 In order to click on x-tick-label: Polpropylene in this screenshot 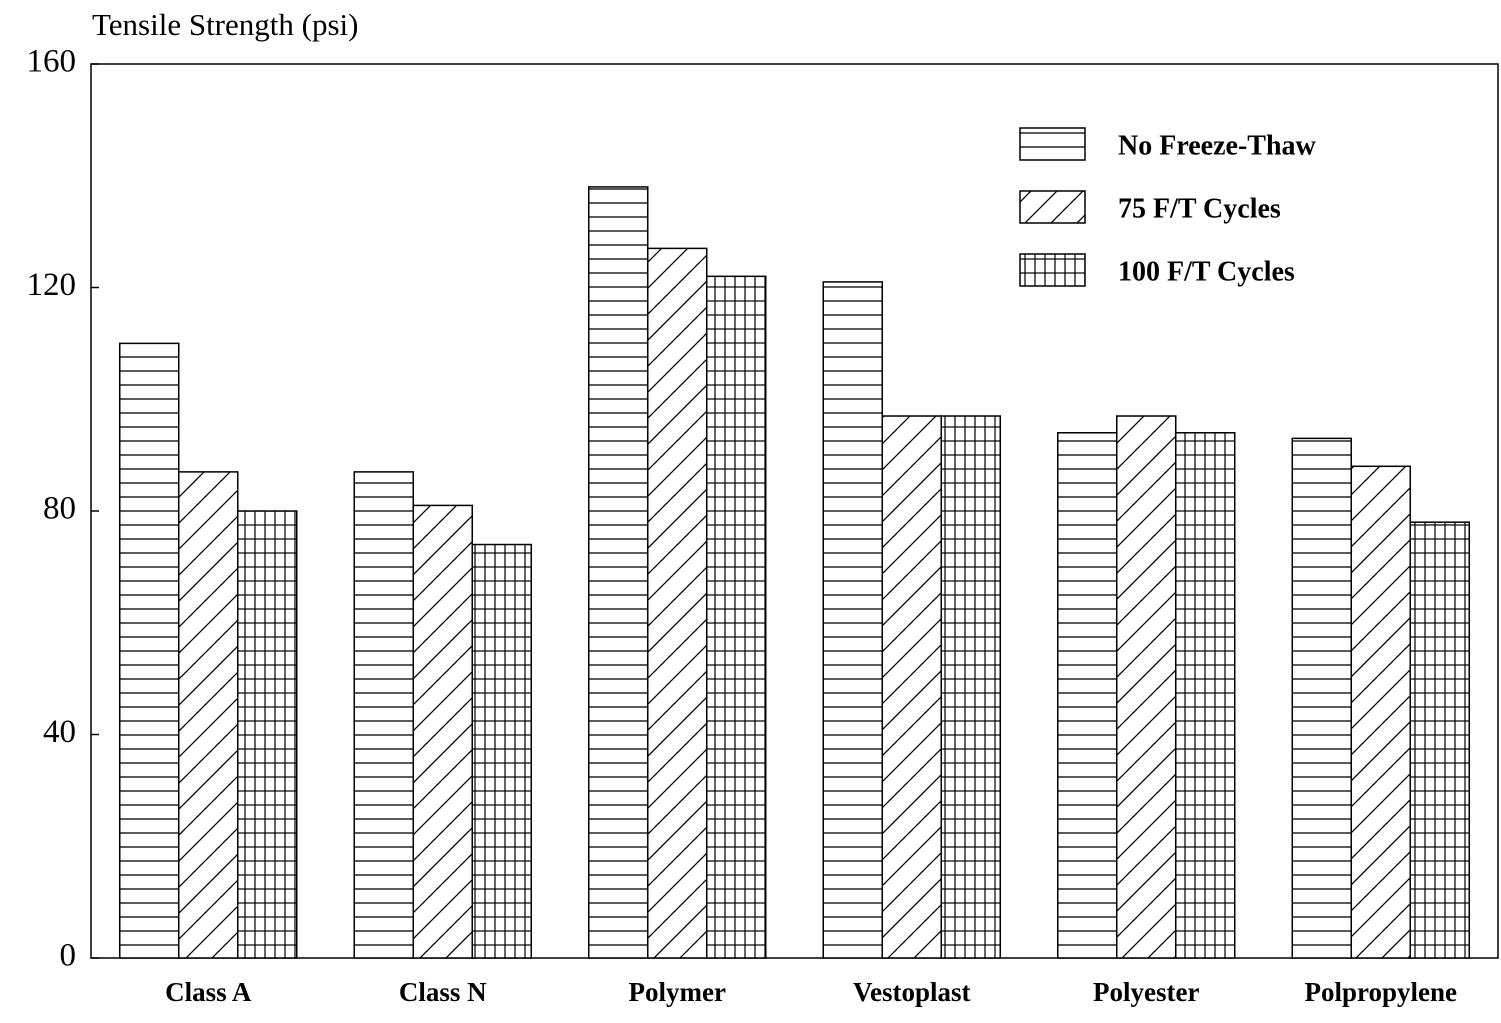, I will do `click(1380, 992)`.